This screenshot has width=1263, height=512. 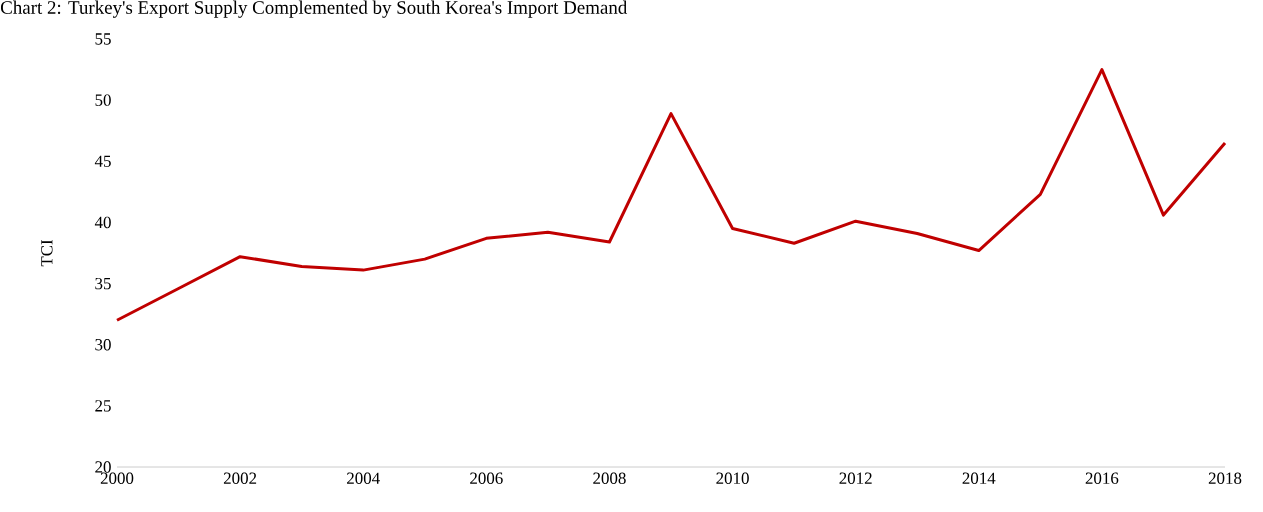 What do you see at coordinates (314, 9) in the screenshot?
I see `chart-title: Chart 2: Turkey's Export Supply Complemented by South Korea's Import Demand` at bounding box center [314, 9].